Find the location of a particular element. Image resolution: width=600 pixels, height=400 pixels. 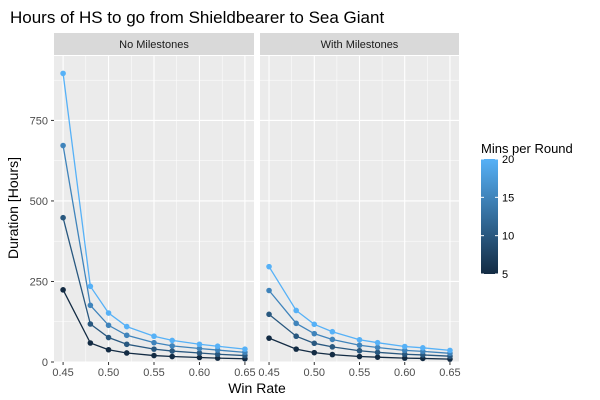

strip-label: No Milestones is located at coordinates (154, 45).